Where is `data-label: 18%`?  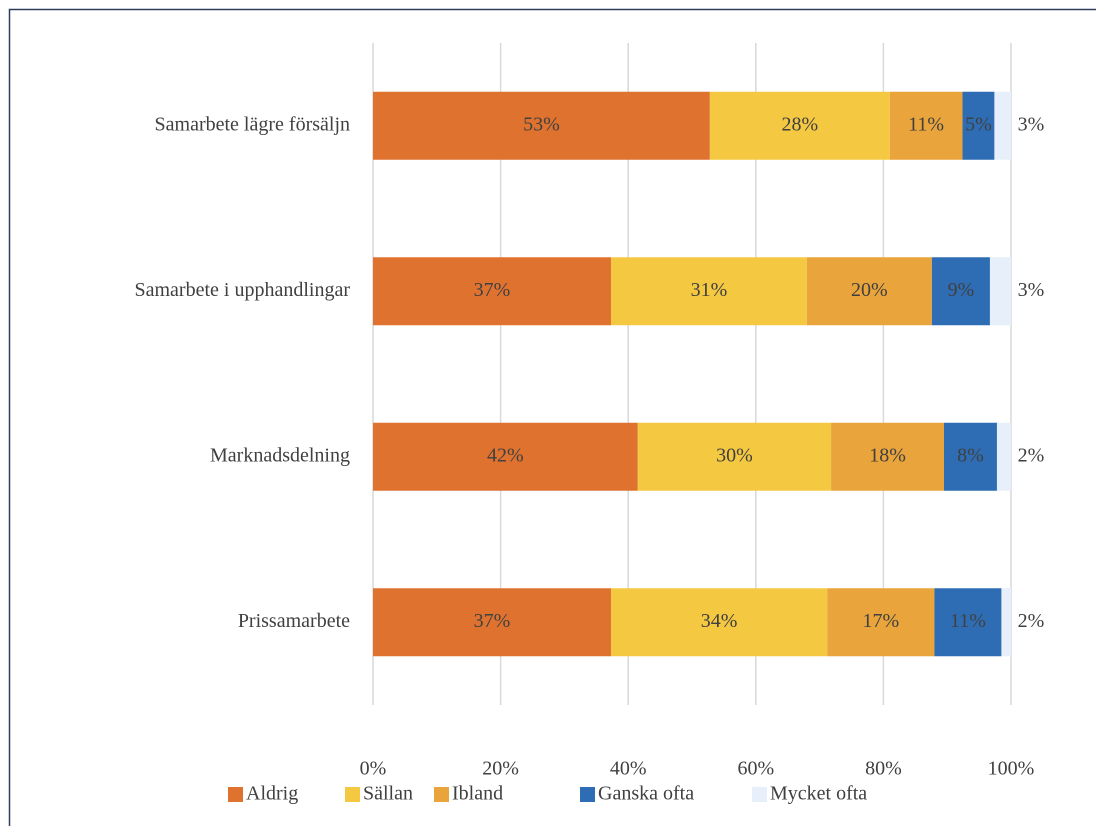 data-label: 18% is located at coordinates (887, 455).